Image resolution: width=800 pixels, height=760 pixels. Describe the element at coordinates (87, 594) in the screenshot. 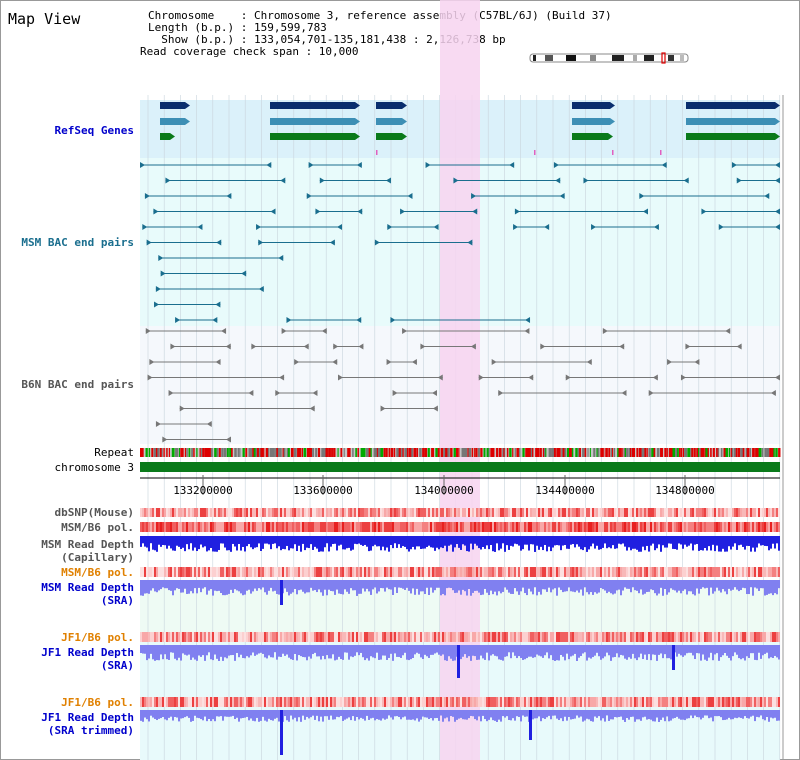

I see `track-label-msm-depth-sra: MSM Read Depth (SRA)` at that location.